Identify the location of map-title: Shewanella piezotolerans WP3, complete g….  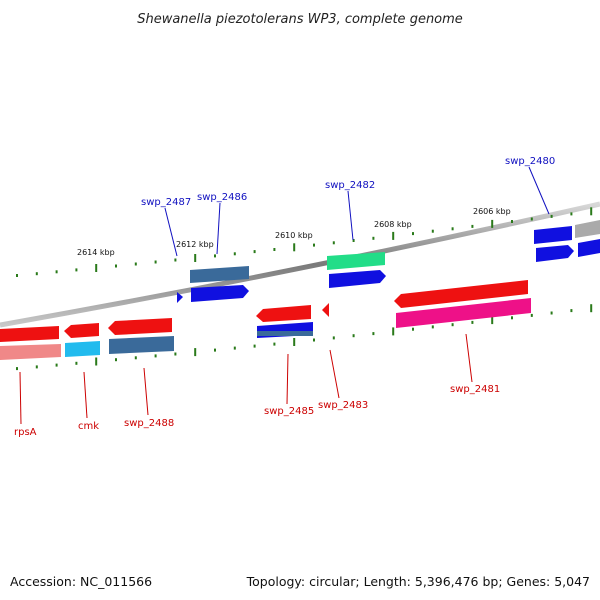
(300, 19).